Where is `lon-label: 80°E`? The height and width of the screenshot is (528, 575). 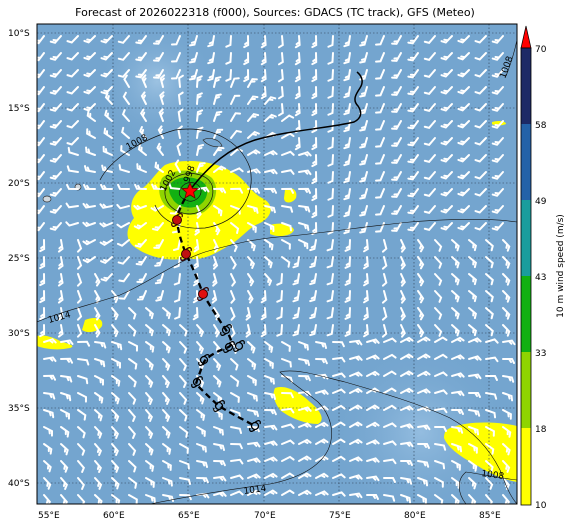 lon-label: 80°E is located at coordinates (415, 516).